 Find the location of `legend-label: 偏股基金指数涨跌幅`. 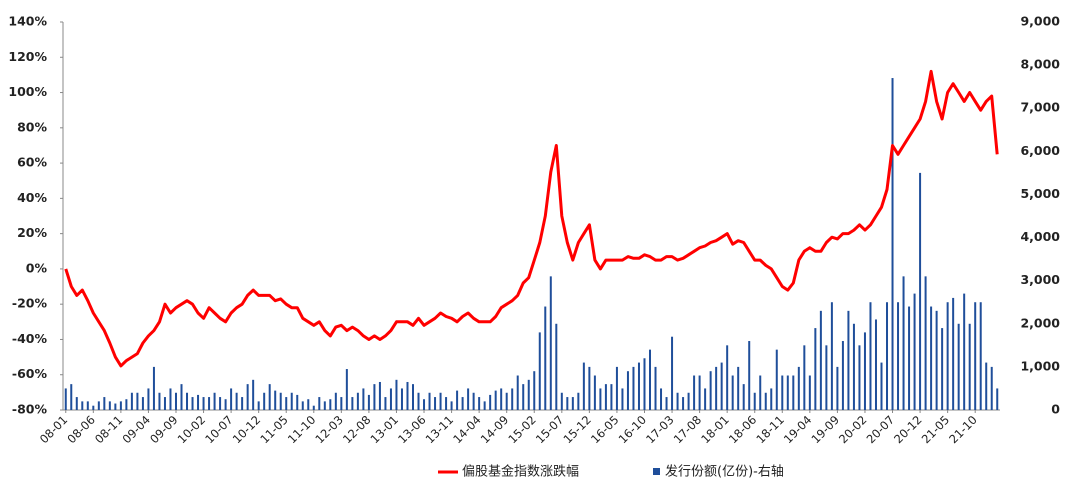

legend-label: 偏股基金指数涨跌幅 is located at coordinates (520, 472).